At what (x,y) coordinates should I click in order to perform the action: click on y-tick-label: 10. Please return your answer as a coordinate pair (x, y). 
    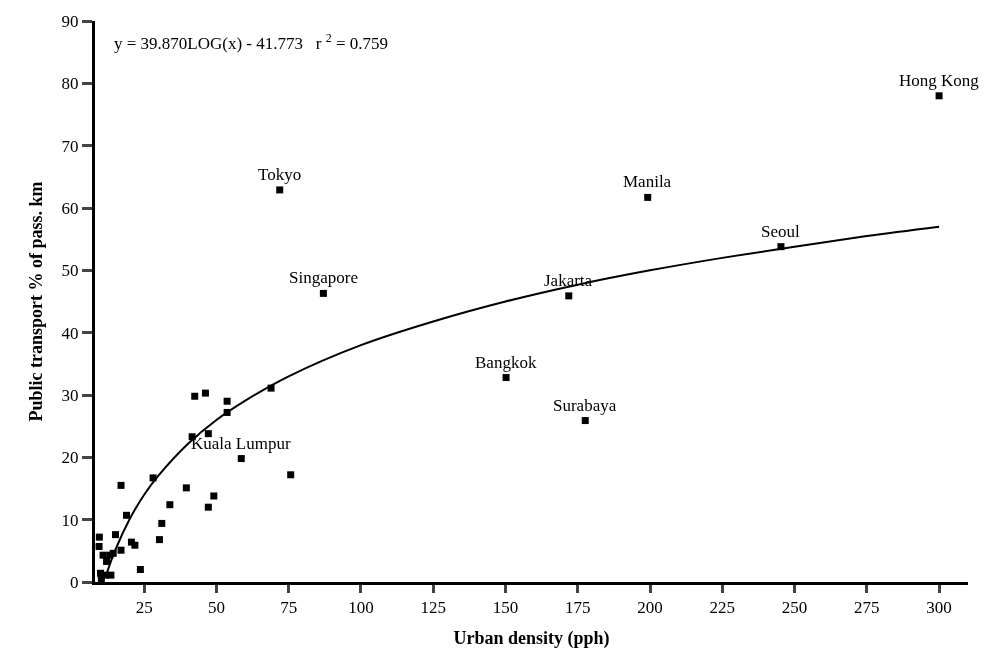
    Looking at the image, I should click on (70, 520).